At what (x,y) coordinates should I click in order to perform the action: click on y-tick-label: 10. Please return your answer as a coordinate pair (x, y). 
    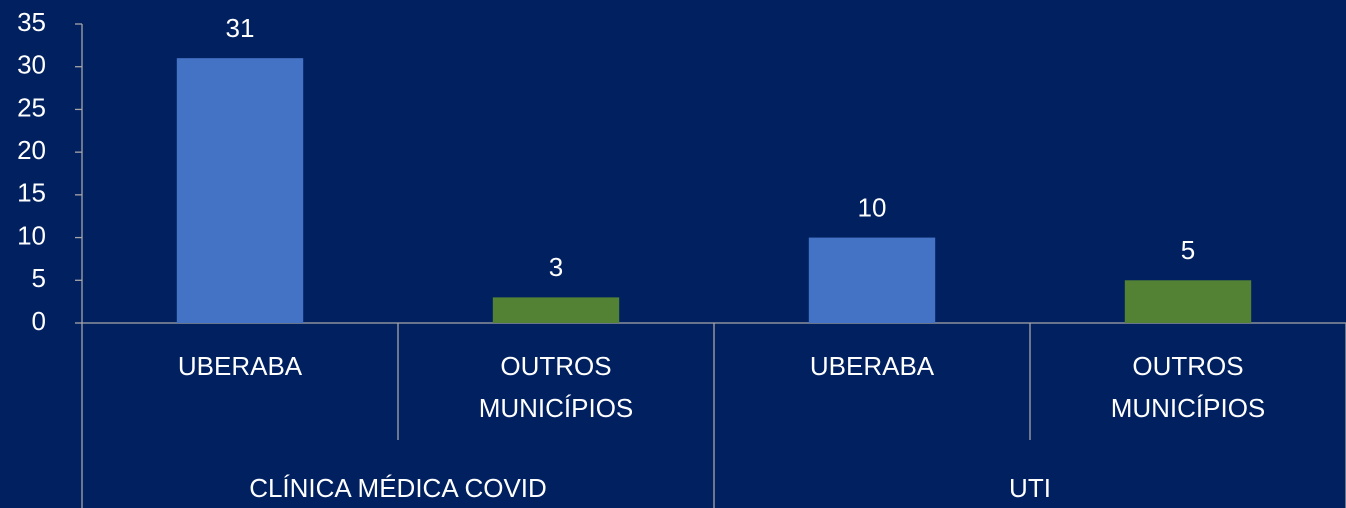
    Looking at the image, I should click on (31, 235).